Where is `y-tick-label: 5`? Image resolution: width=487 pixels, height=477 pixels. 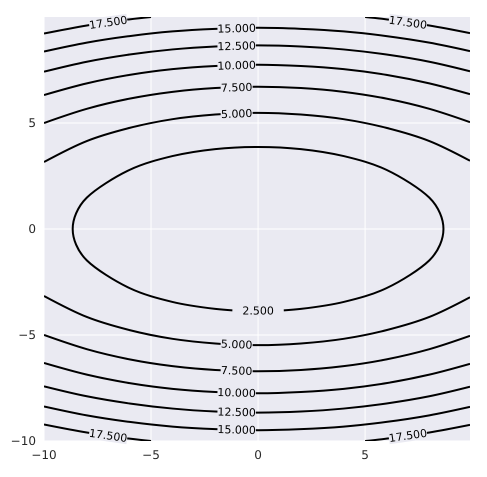
y-tick-label: 5 is located at coordinates (32, 123).